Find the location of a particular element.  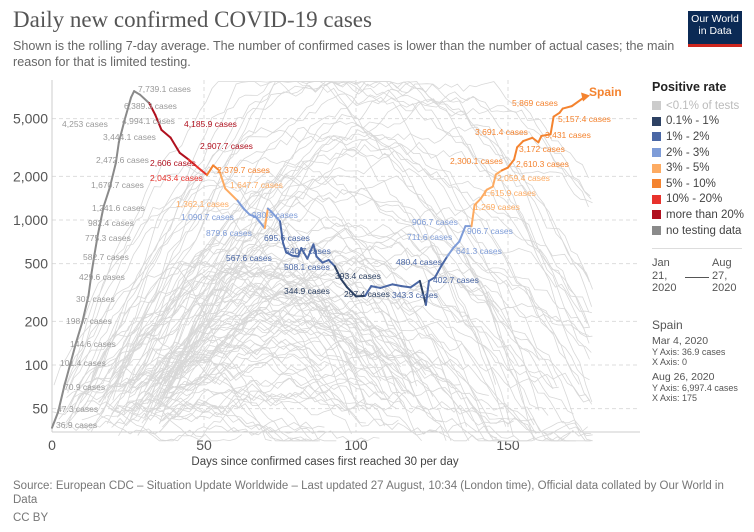

data-label: 2,043.4 cases is located at coordinates (176, 178).